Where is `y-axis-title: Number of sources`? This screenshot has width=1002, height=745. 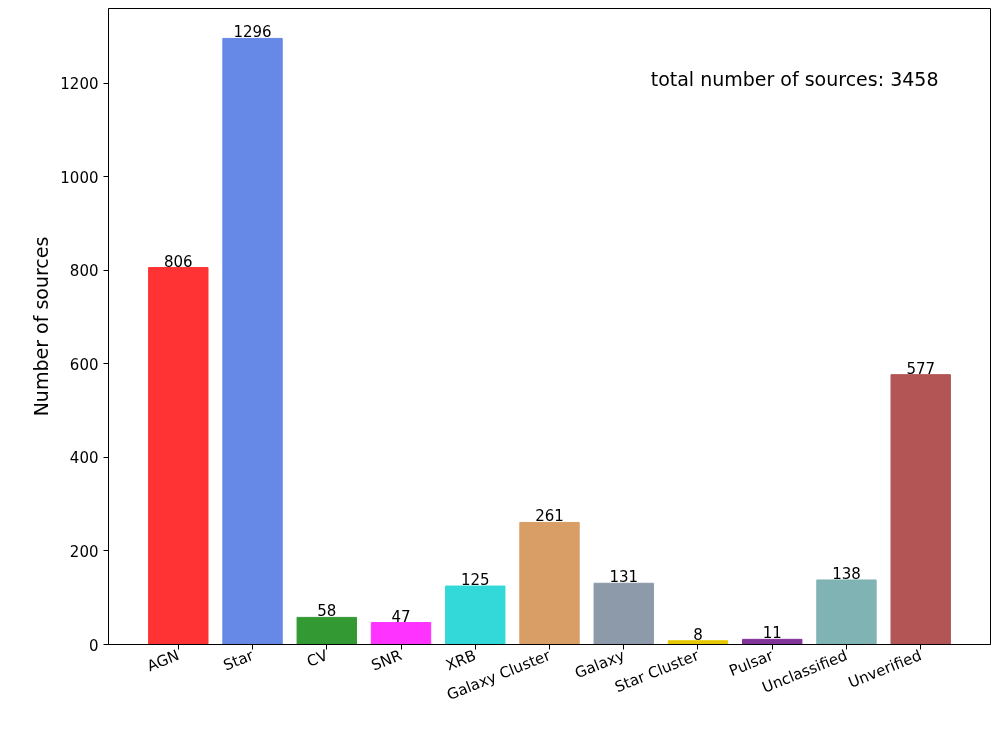 y-axis-title: Number of sources is located at coordinates (41, 326).